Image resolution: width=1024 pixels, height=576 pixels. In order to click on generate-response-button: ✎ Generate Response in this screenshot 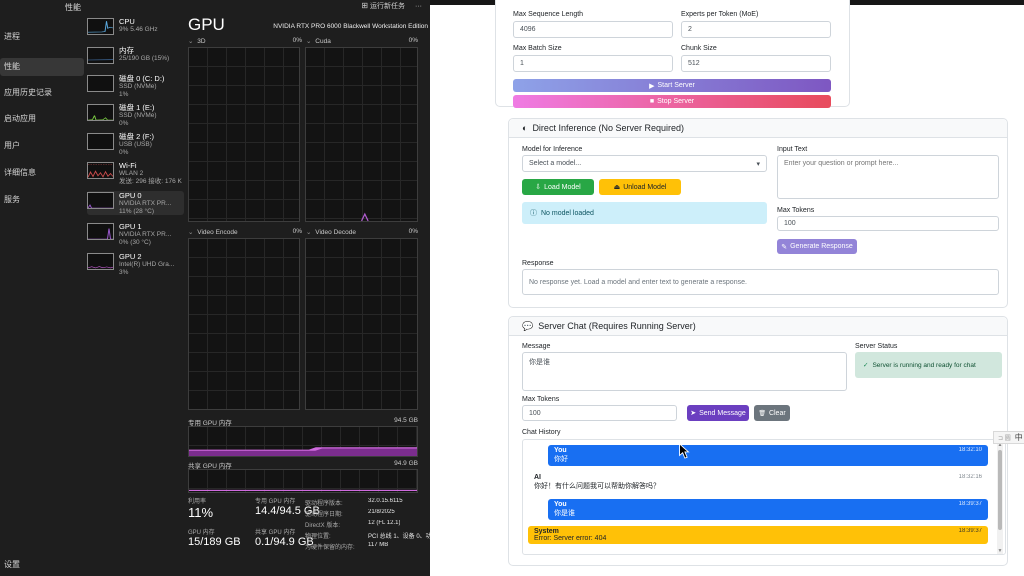, I will do `click(817, 246)`.